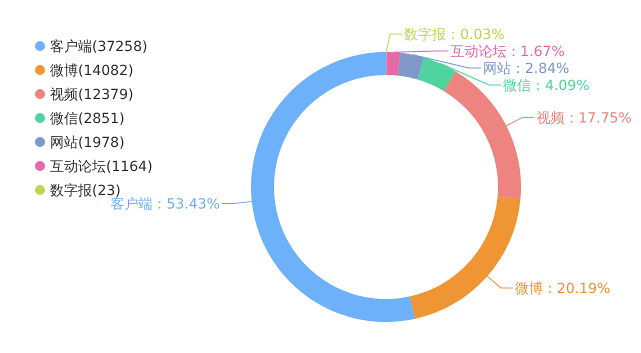  Describe the element at coordinates (454, 35) in the screenshot. I see `data-label: 数字报：0.03%` at that location.